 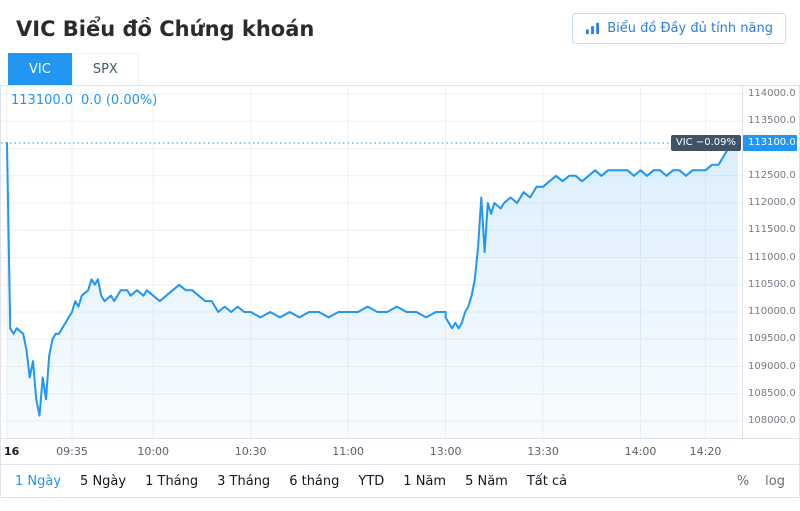 What do you see at coordinates (772, 366) in the screenshot?
I see `price-tick-label: 109000.0` at bounding box center [772, 366].